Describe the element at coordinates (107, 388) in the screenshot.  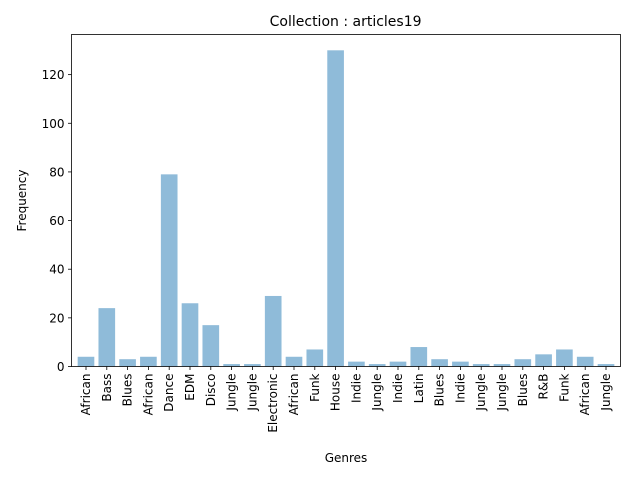
I see `x-tick-label: Bass` at that location.